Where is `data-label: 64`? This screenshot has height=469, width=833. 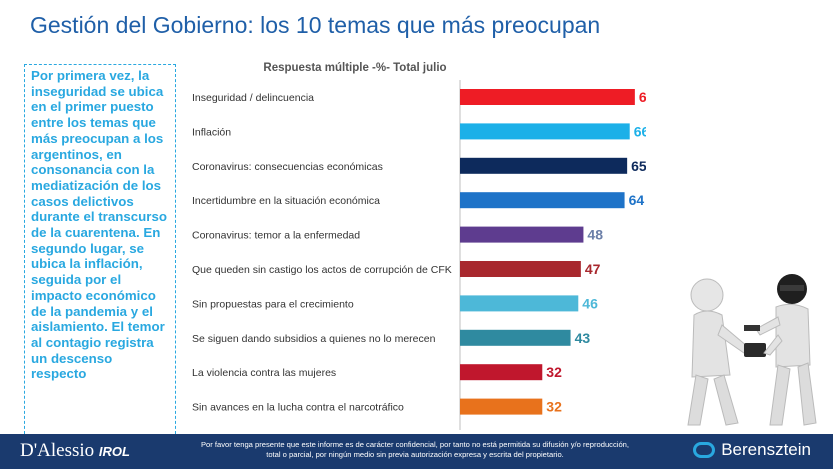 data-label: 64 is located at coordinates (637, 200).